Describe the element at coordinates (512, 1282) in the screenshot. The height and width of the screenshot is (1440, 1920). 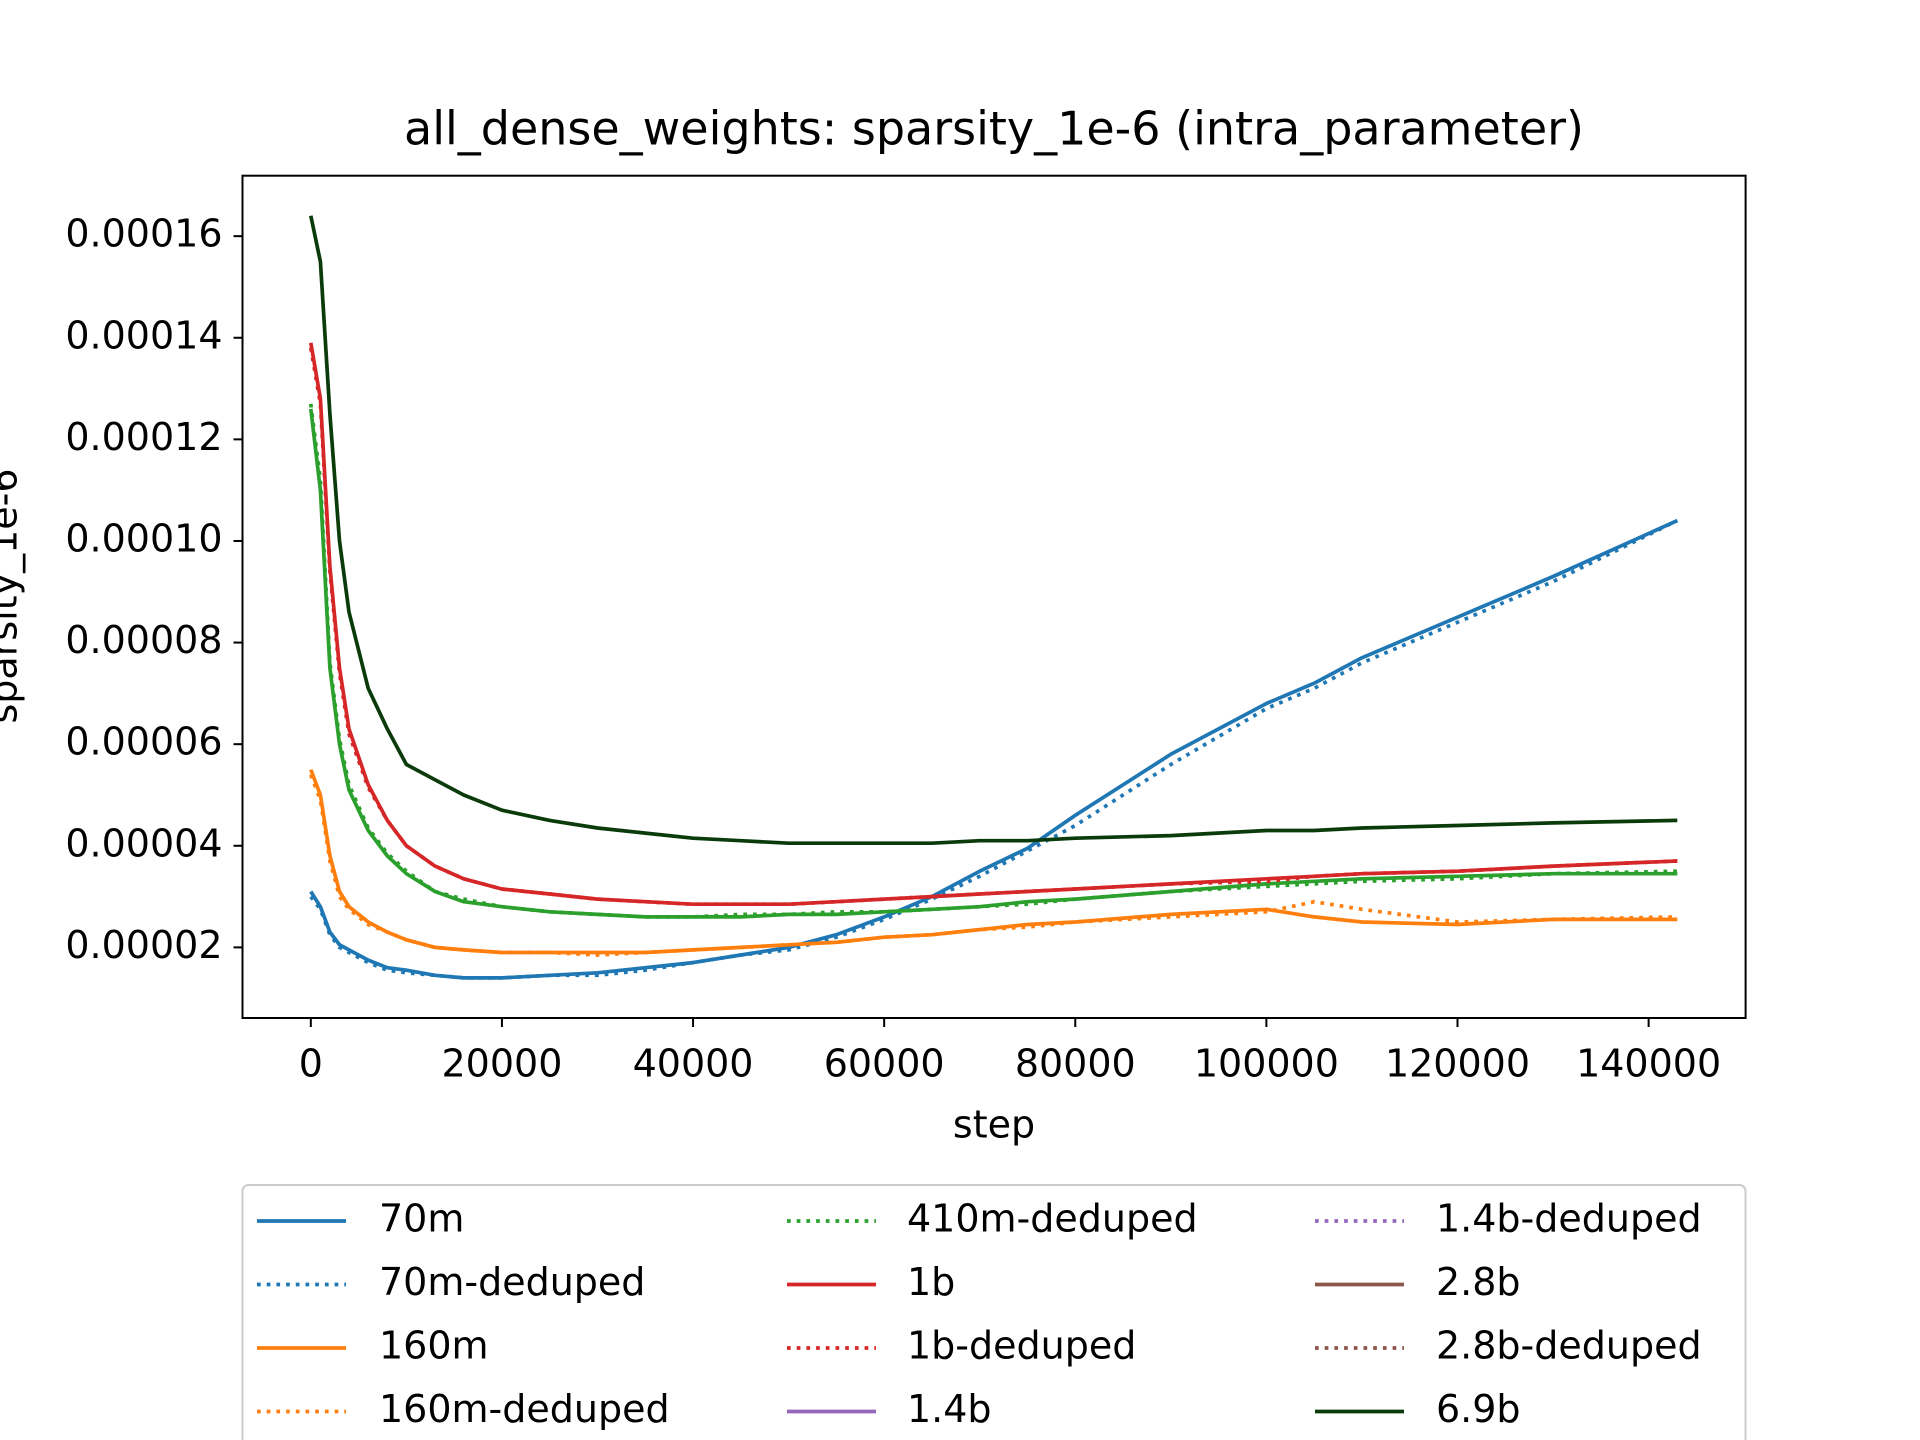
I see `legend-label: 70m-deduped` at that location.